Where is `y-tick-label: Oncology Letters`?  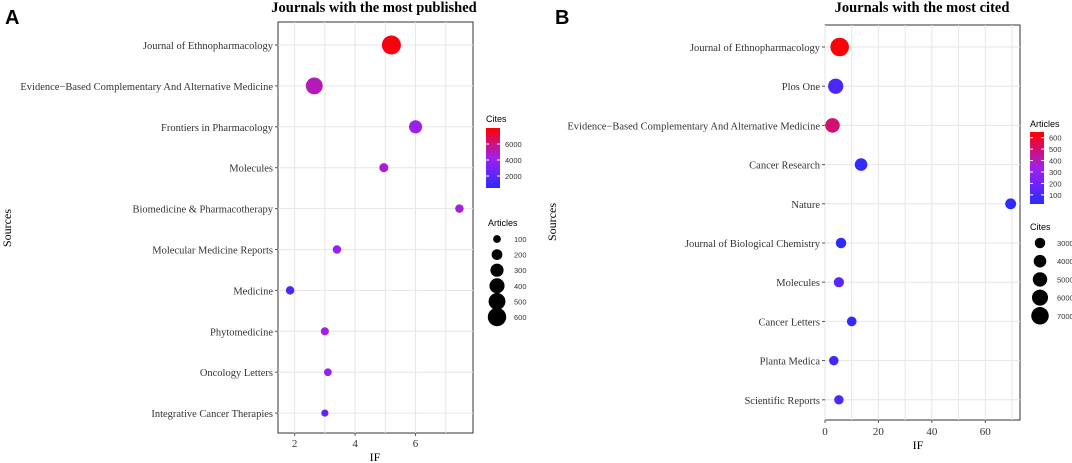
y-tick-label: Oncology Letters is located at coordinates (236, 373).